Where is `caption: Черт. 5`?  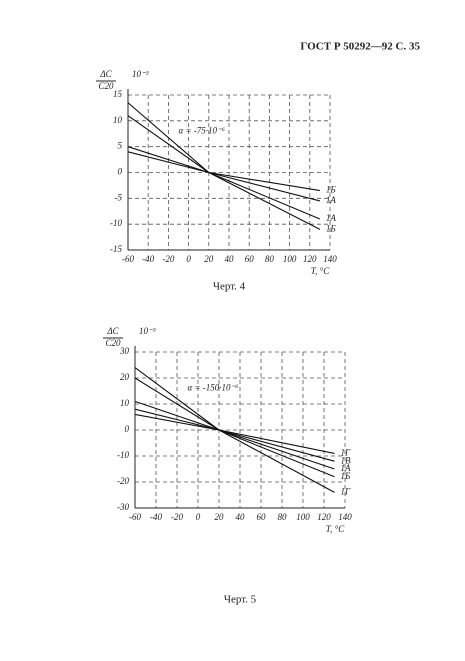 caption: Черт. 5 is located at coordinates (240, 600).